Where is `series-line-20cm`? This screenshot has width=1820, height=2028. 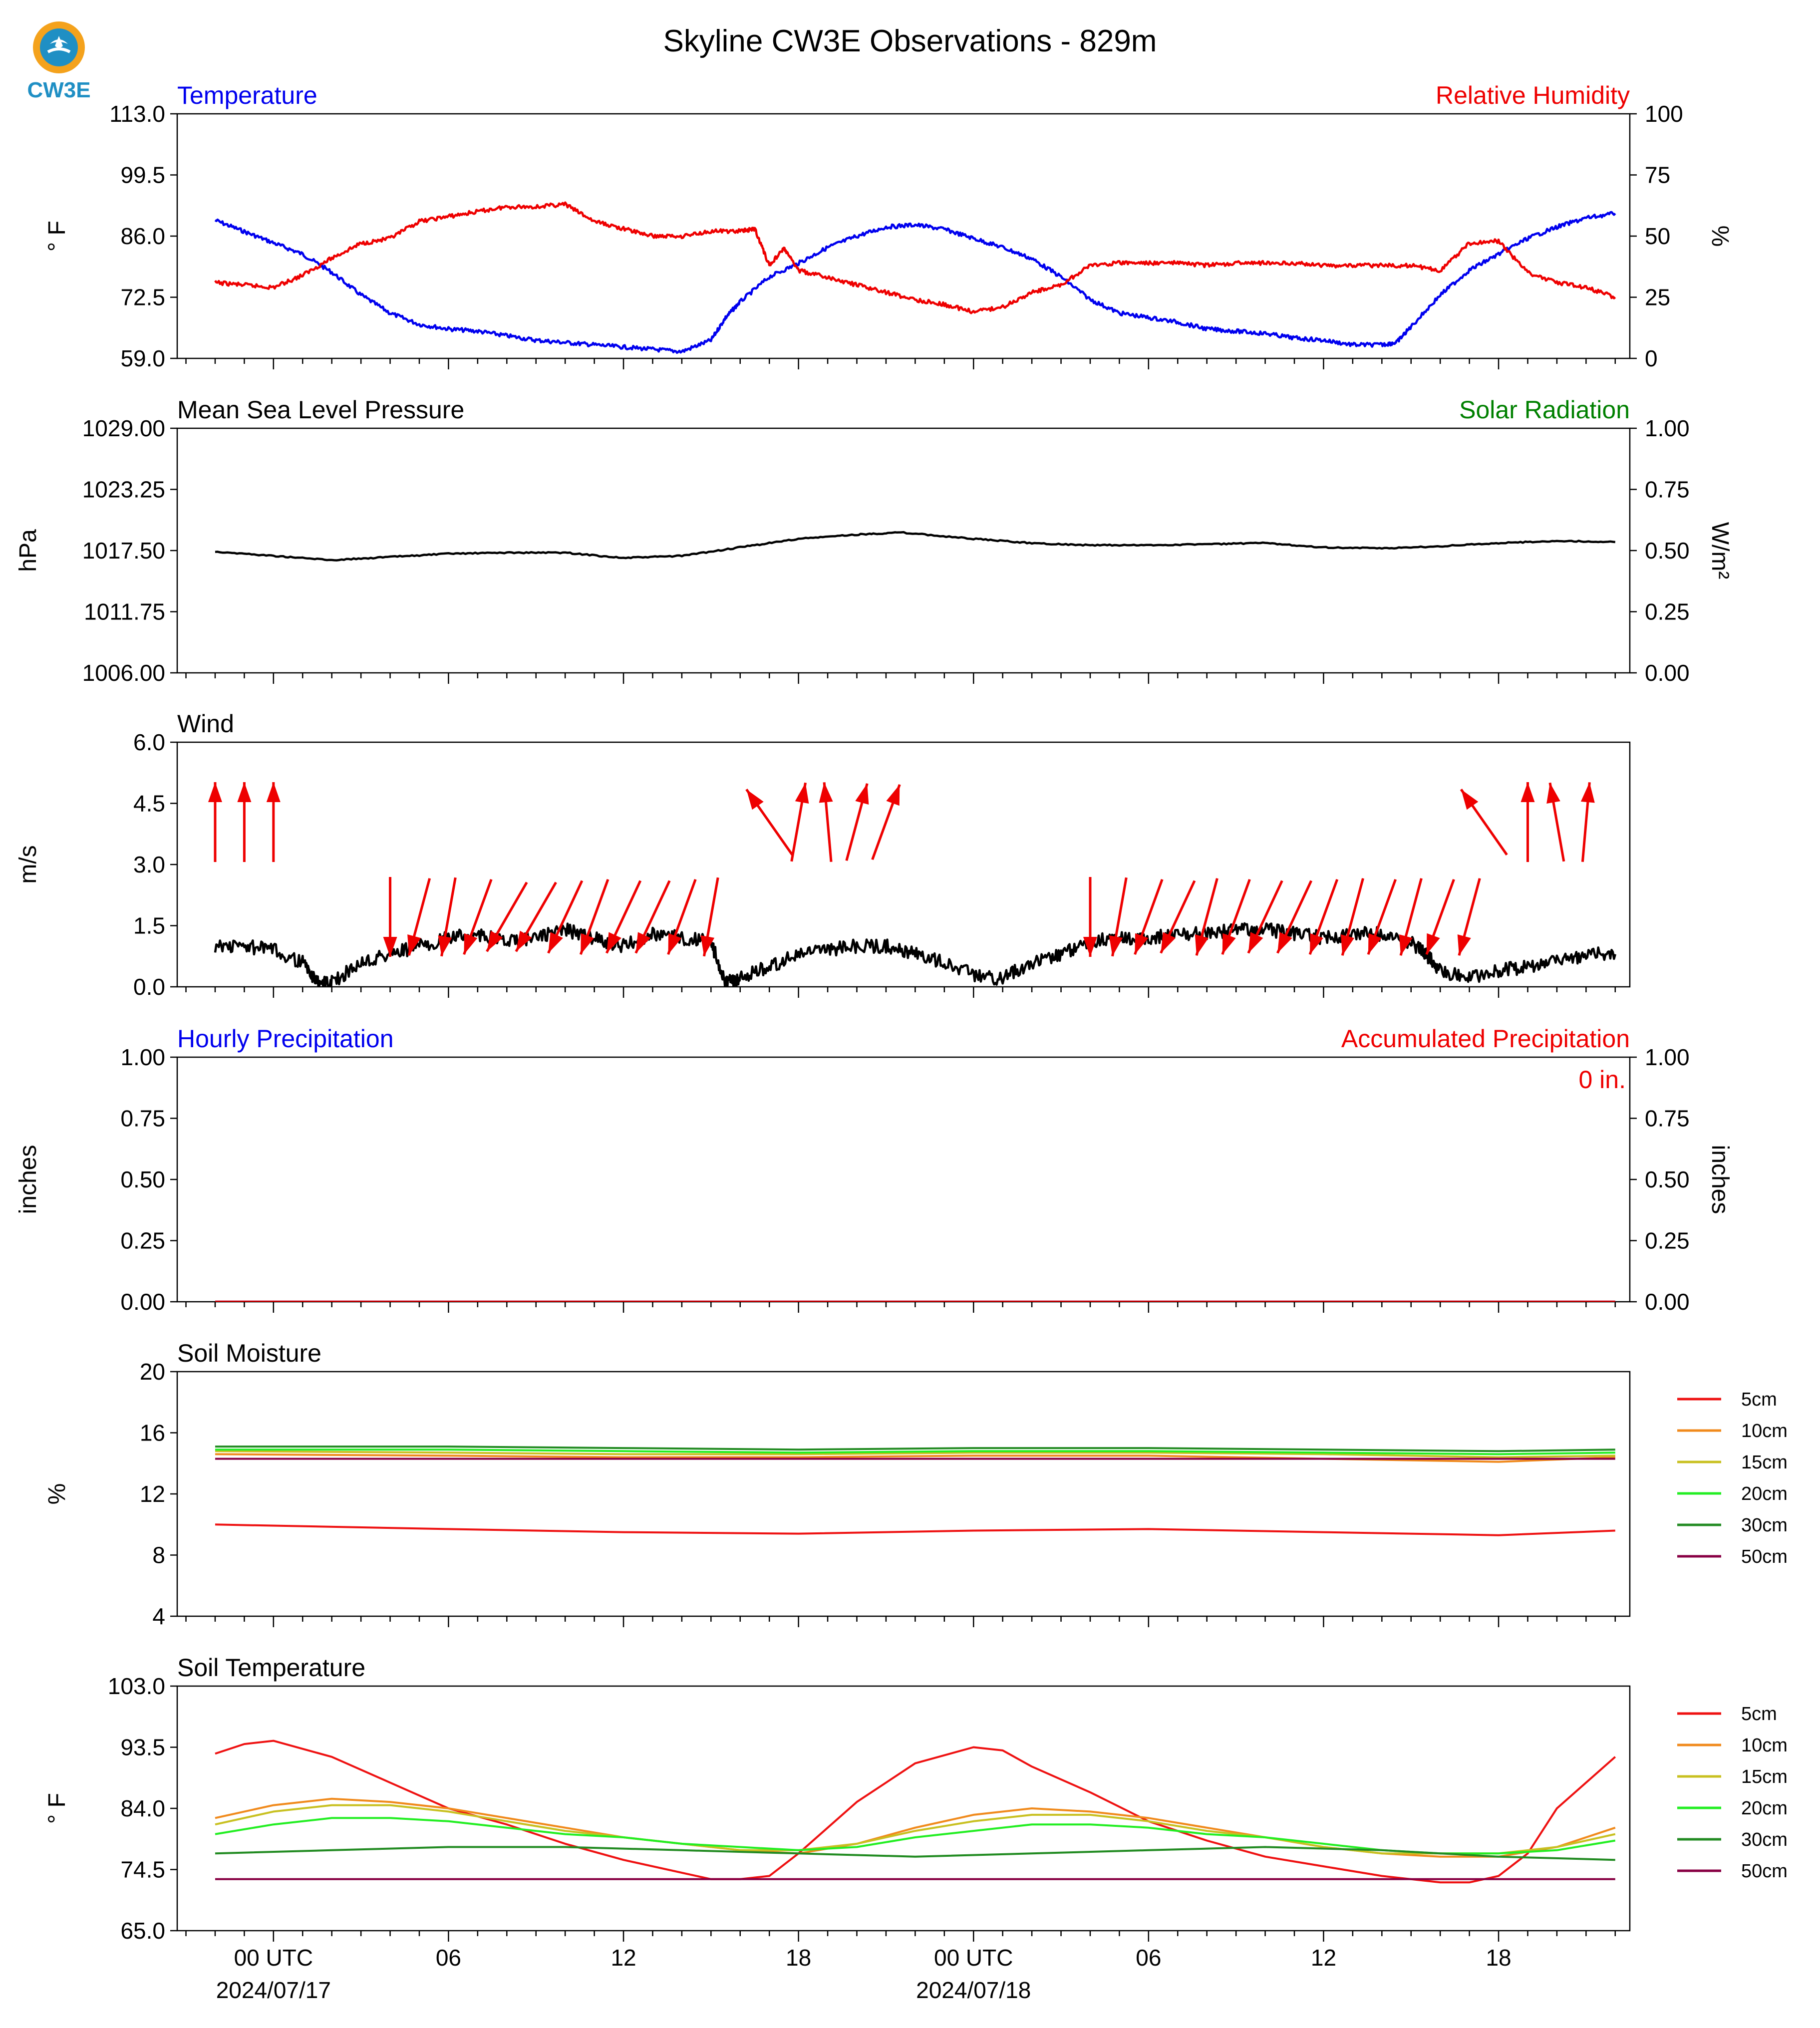 series-line-20cm is located at coordinates (915, 1452).